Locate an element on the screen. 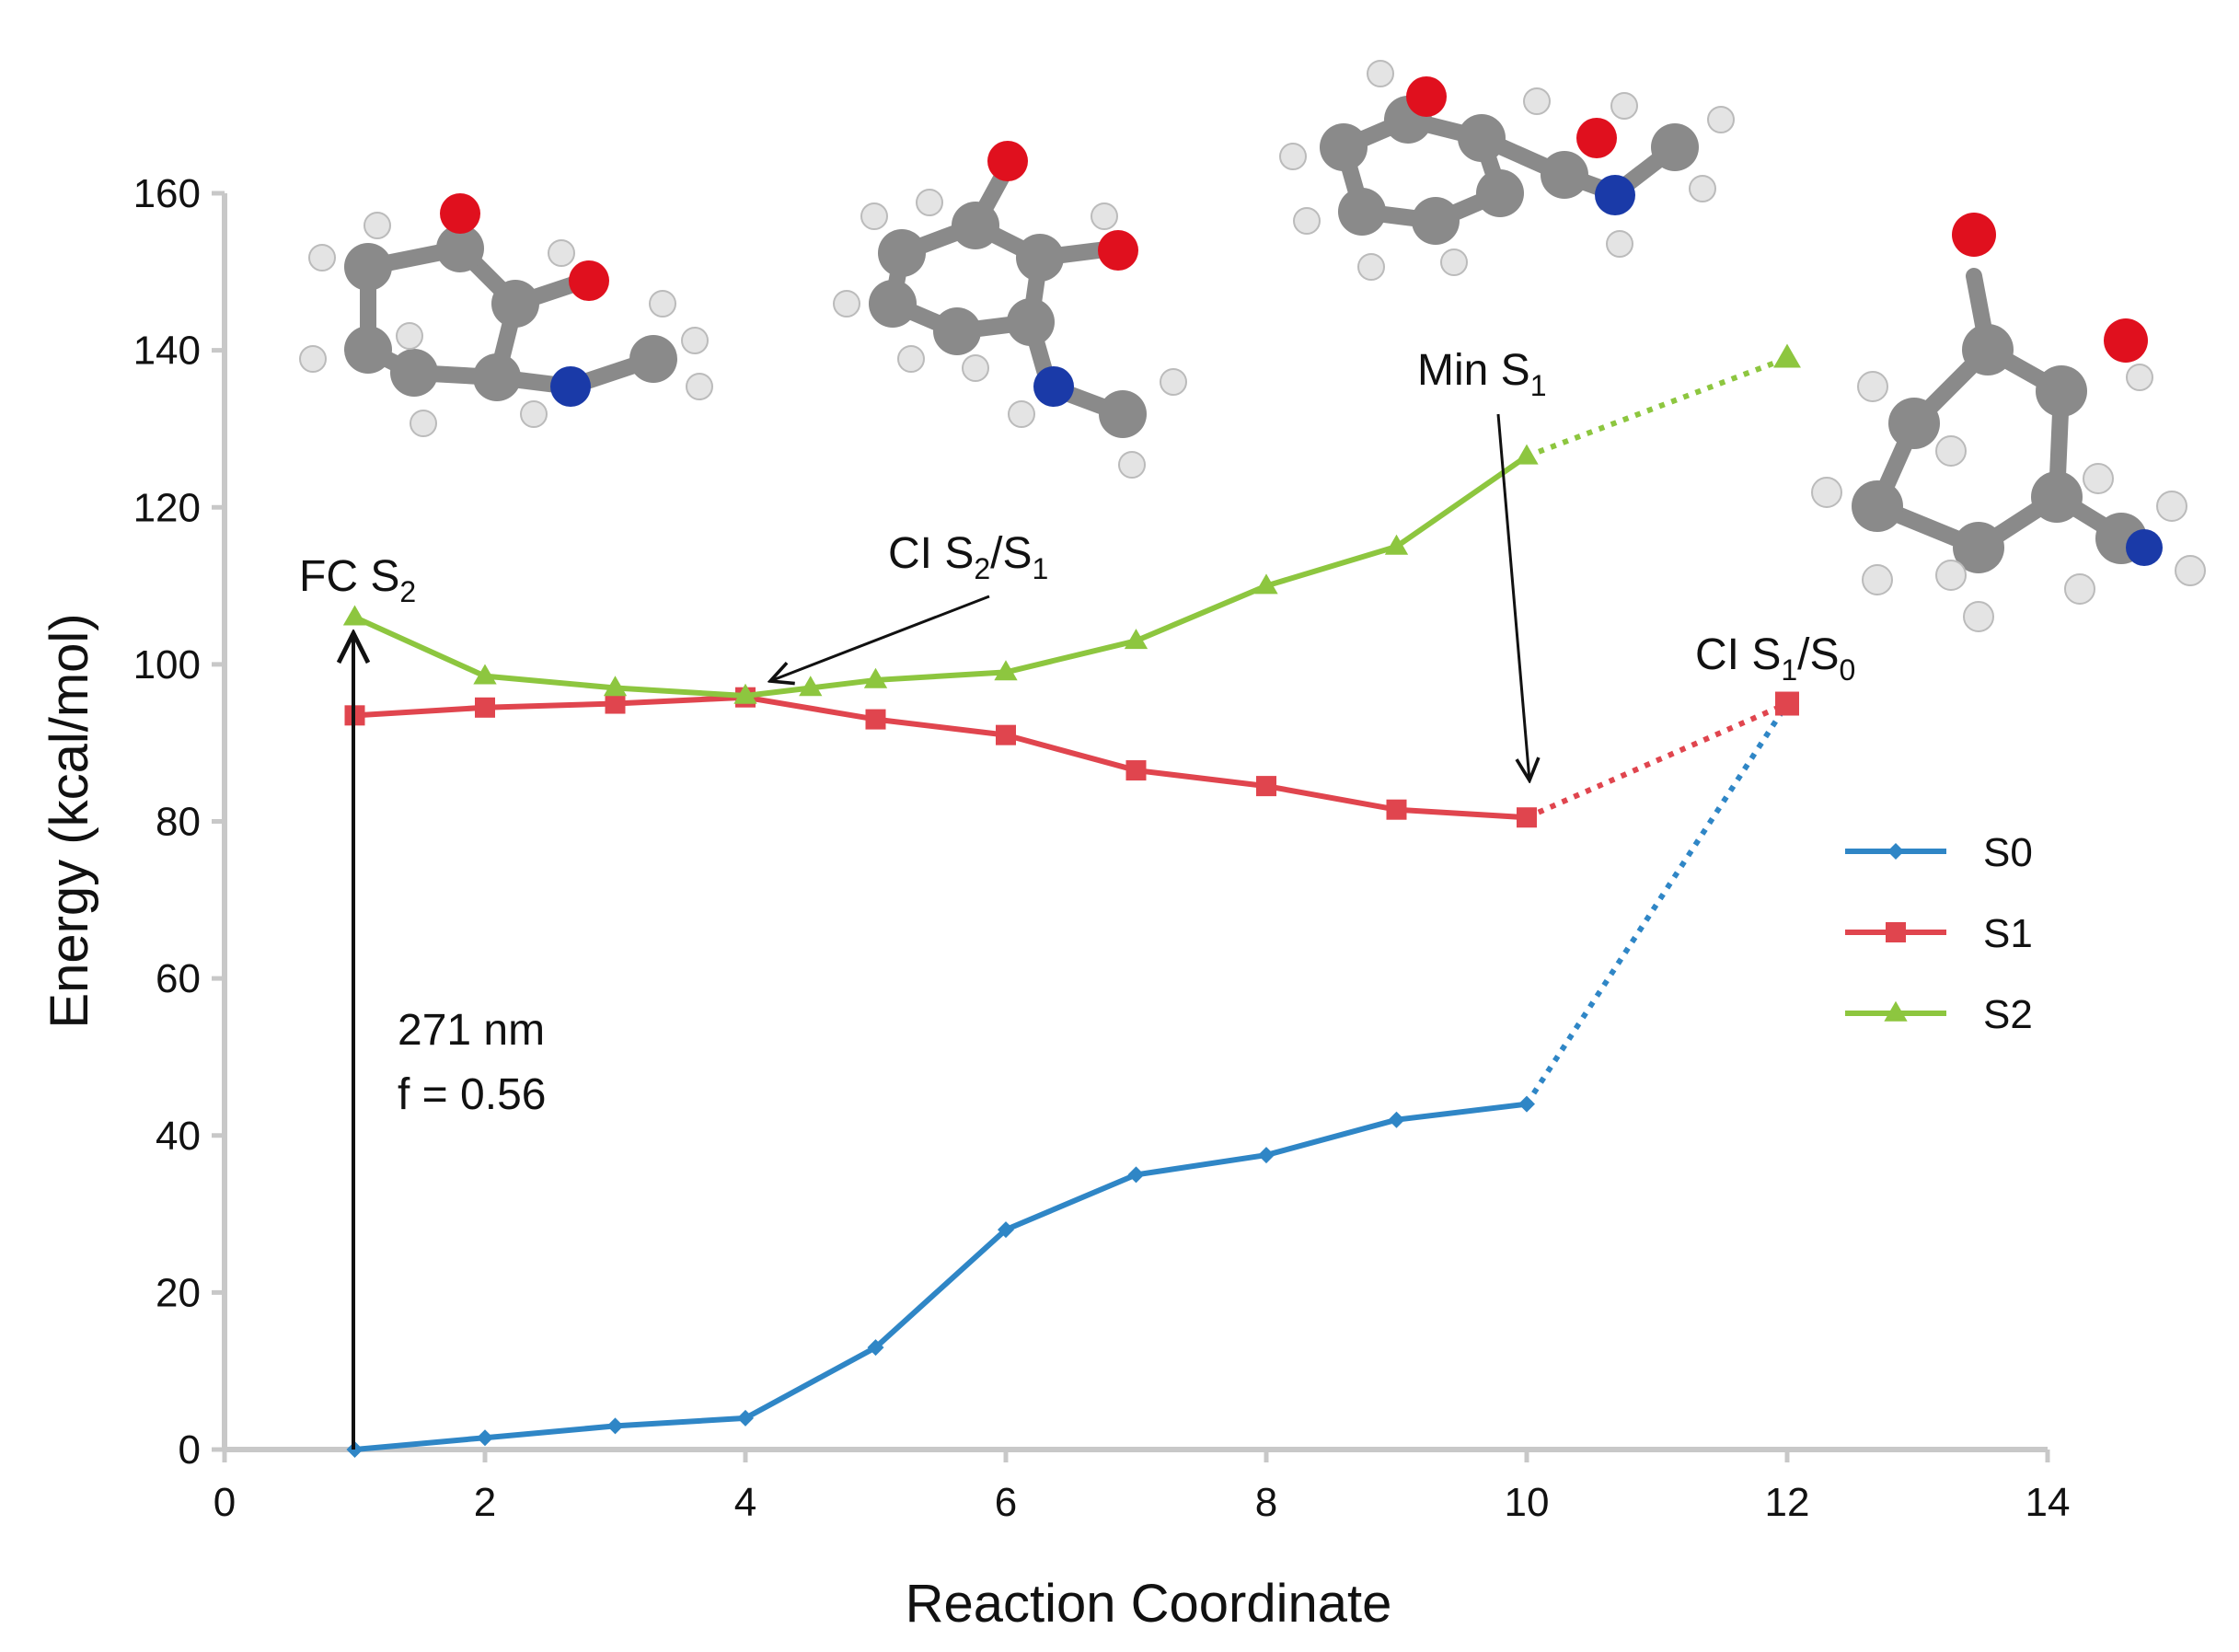  y-tick-label: 0 is located at coordinates (190, 1450).